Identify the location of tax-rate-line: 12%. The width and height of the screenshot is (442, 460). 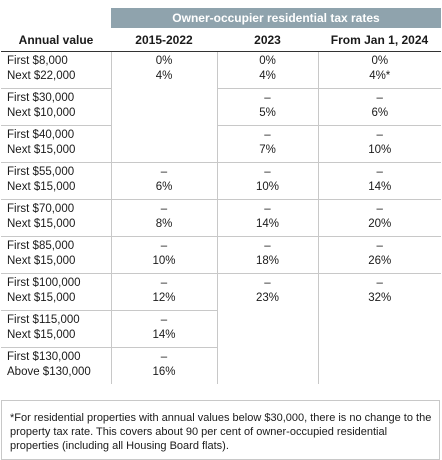
(164, 298).